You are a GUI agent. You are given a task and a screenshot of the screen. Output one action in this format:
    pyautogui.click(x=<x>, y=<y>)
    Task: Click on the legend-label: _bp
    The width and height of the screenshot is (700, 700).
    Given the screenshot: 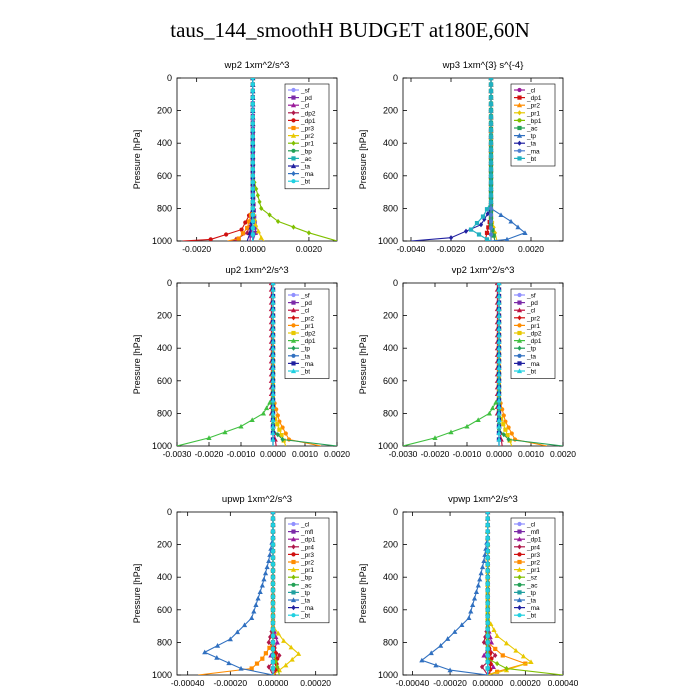 What is the action you would take?
    pyautogui.click(x=306, y=578)
    